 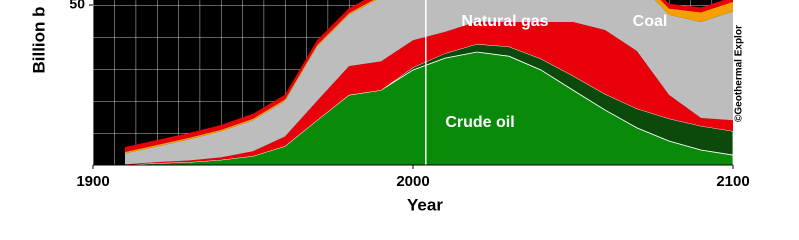 What do you see at coordinates (504, 21) in the screenshot?
I see `series-label: Natural gas` at bounding box center [504, 21].